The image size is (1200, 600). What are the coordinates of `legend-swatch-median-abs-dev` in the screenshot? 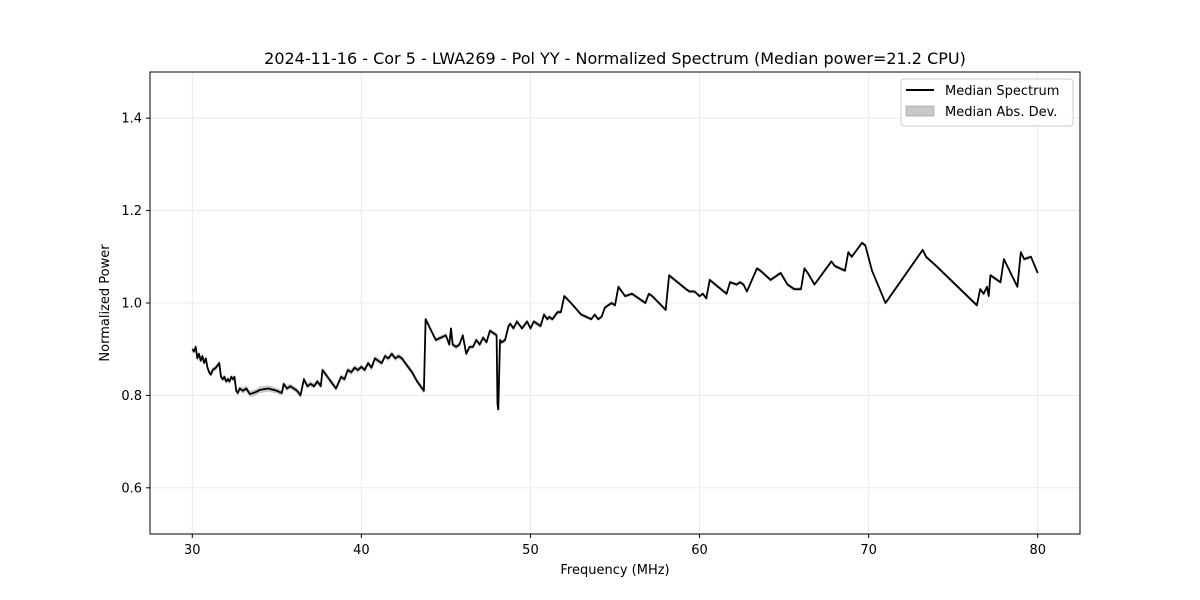 It's located at (920, 111).